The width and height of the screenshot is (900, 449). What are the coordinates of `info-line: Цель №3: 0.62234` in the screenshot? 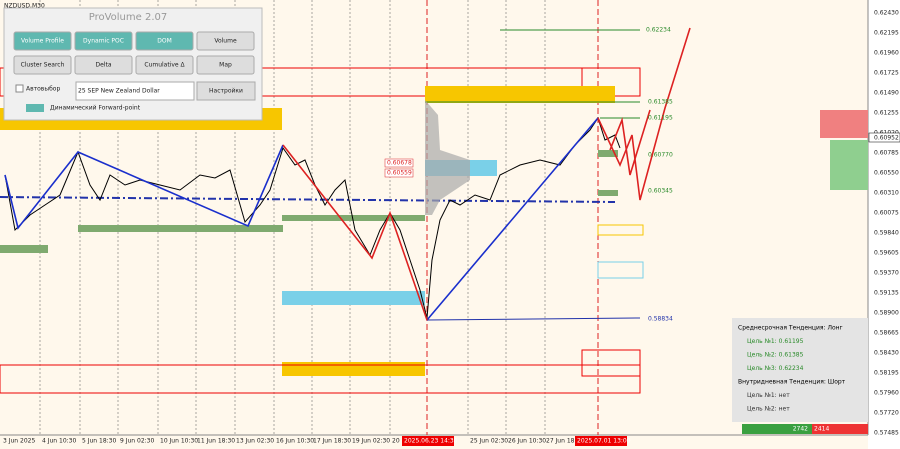 It's located at (775, 368).